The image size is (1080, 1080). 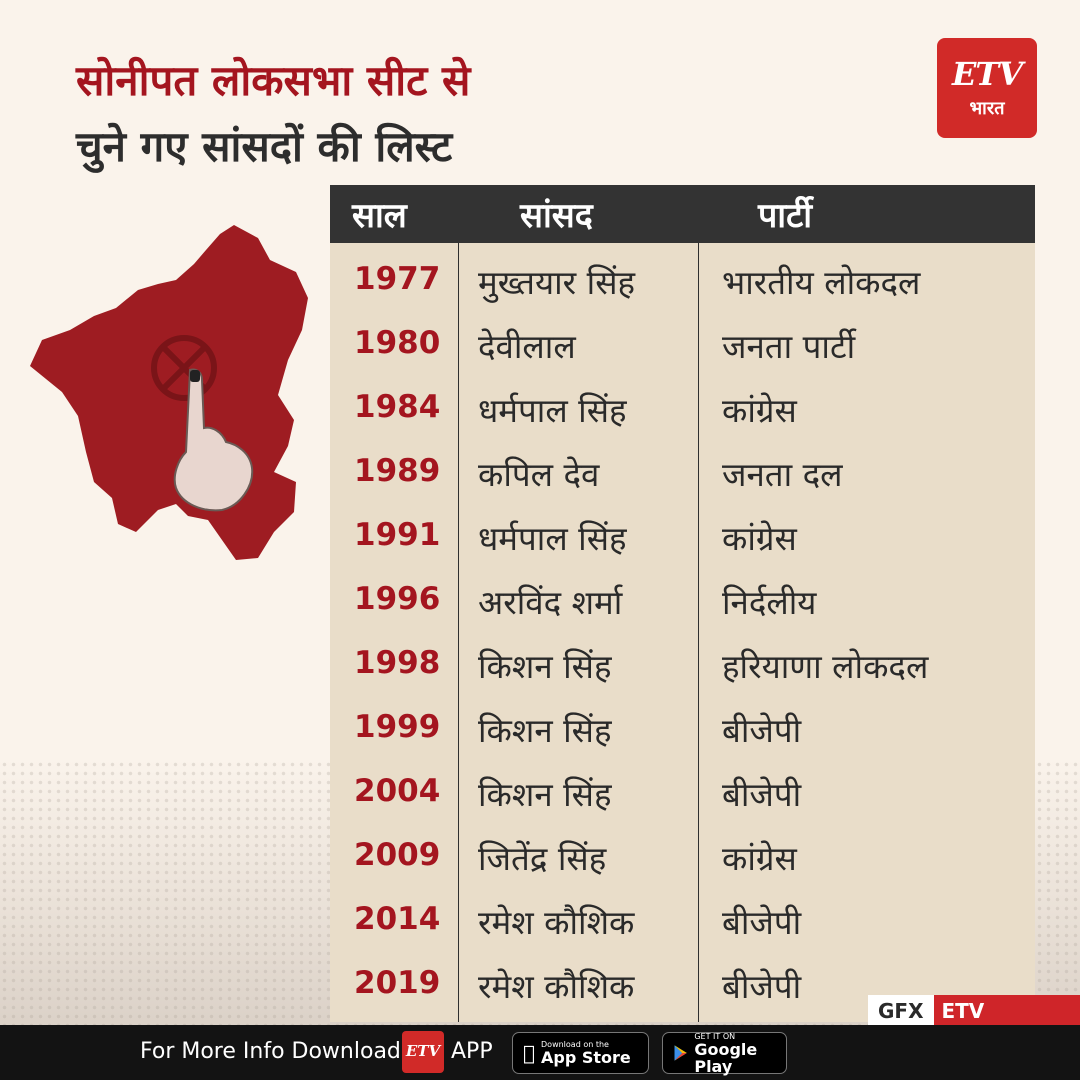 What do you see at coordinates (682, 407) in the screenshot?
I see `table-row: 1984 धर्मपाल सिंह कांग्रेस` at bounding box center [682, 407].